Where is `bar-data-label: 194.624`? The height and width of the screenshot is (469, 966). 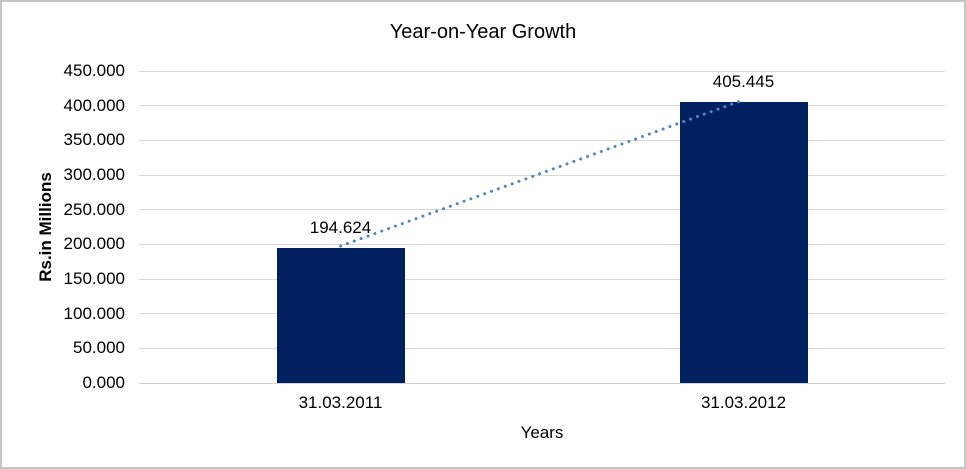 bar-data-label: 194.624 is located at coordinates (340, 228).